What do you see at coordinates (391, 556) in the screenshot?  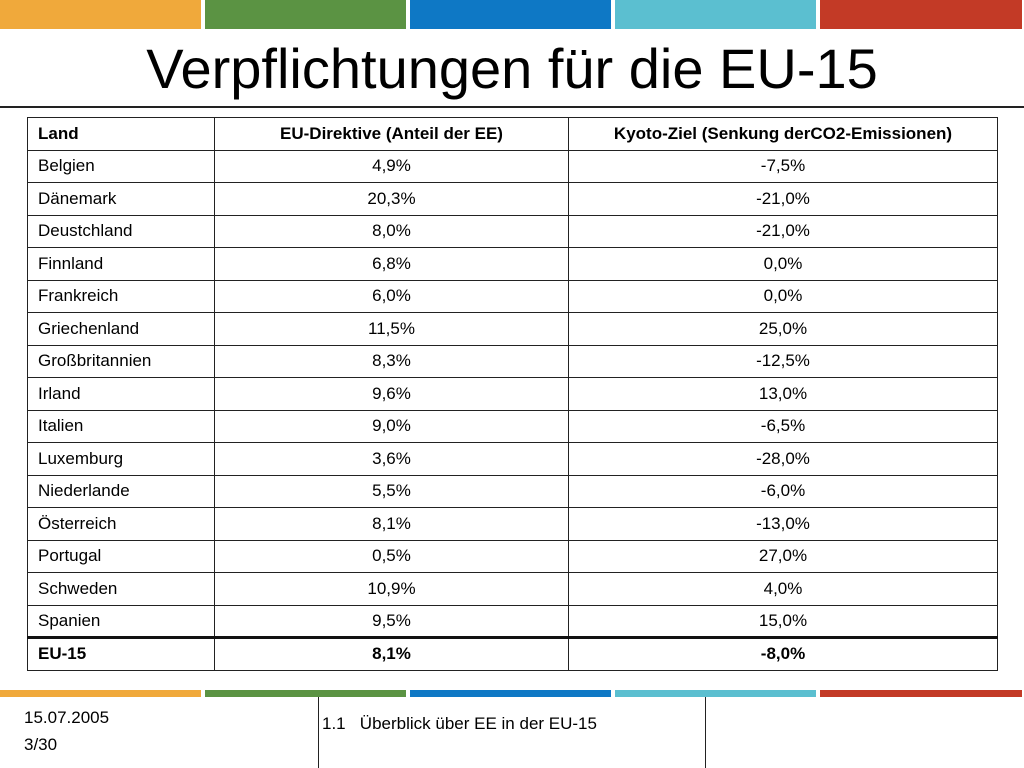 I see `cell-eu-directive: 0,5%` at bounding box center [391, 556].